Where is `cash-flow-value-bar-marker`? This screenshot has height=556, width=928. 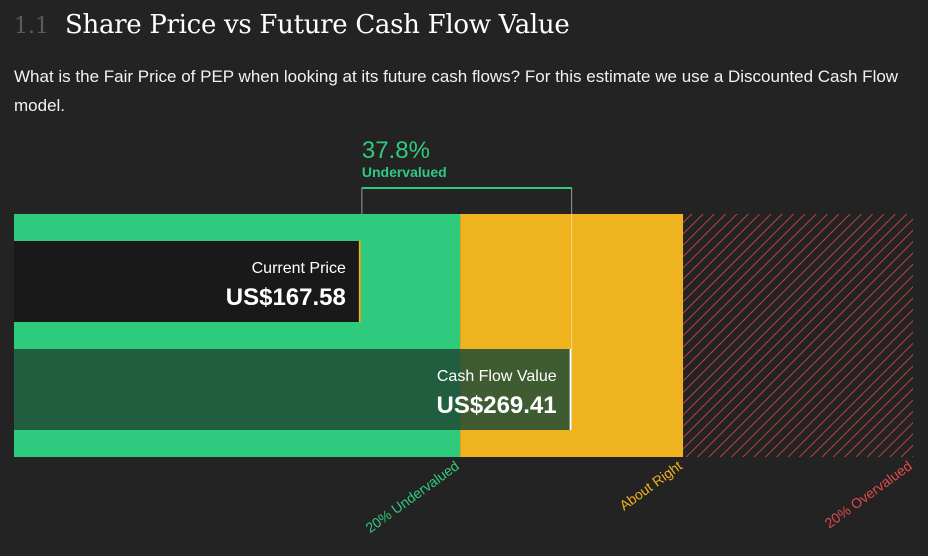 cash-flow-value-bar-marker is located at coordinates (570, 389).